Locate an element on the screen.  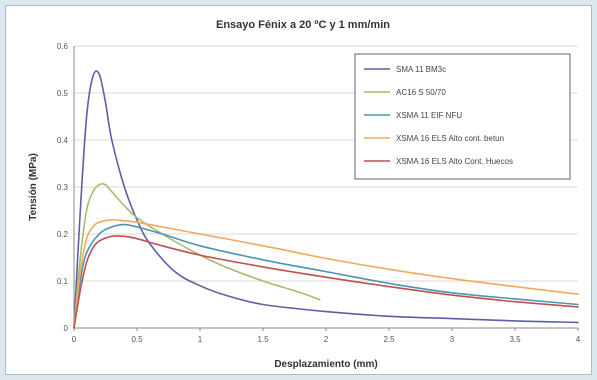
legend-entry-4: XSMA 16 ELS Alto cont. betun is located at coordinates (450, 138).